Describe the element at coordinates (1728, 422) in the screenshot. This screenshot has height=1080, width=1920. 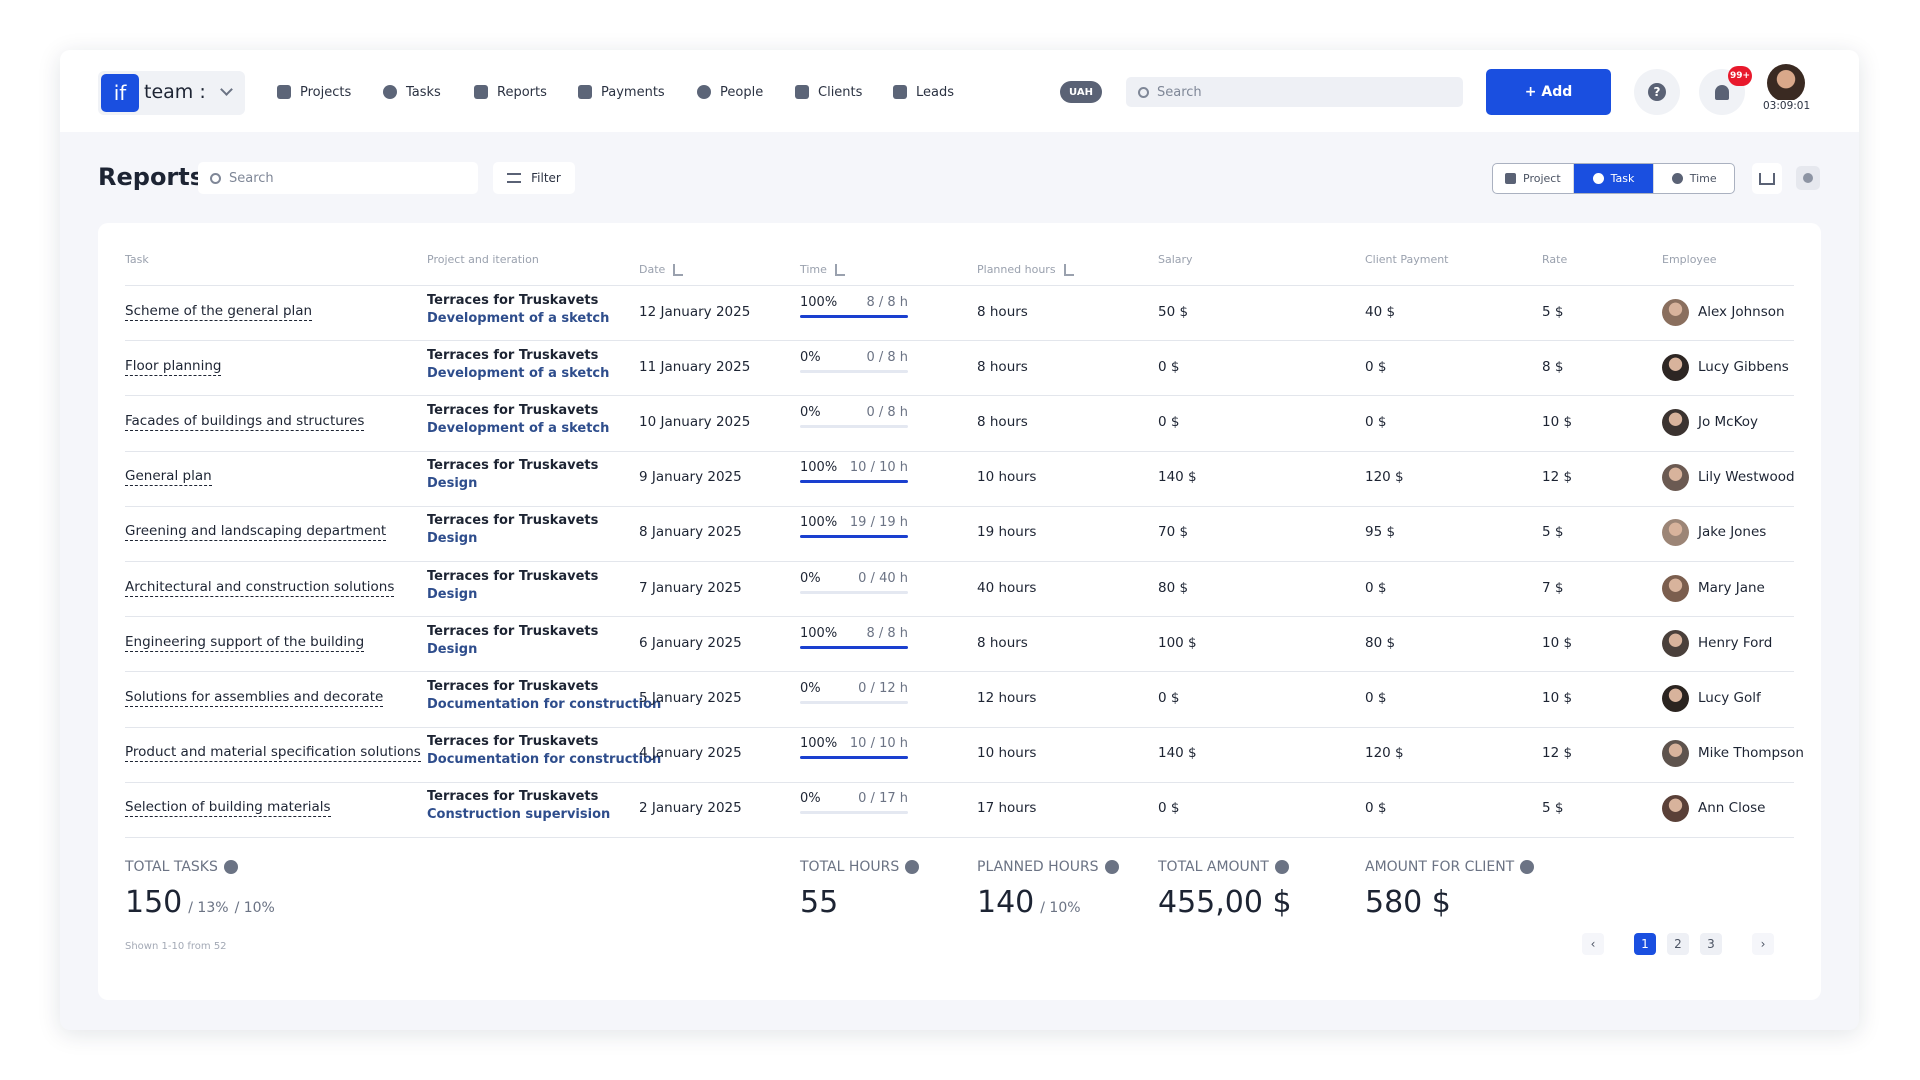
I see `employee-name: Jo McKoy` at that location.